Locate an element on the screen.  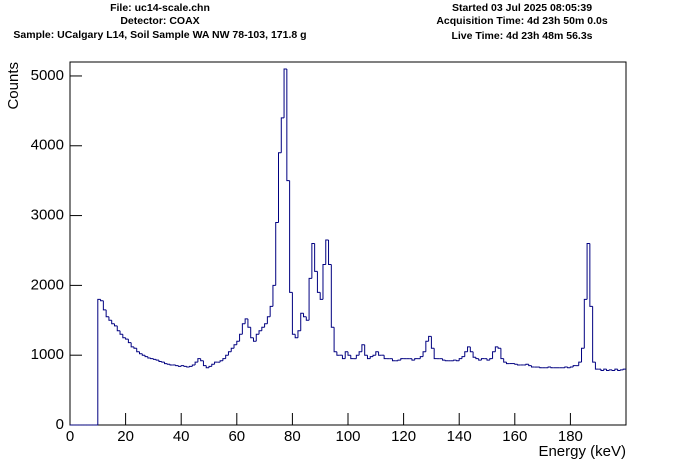
x-tick-label: 180 is located at coordinates (570, 436).